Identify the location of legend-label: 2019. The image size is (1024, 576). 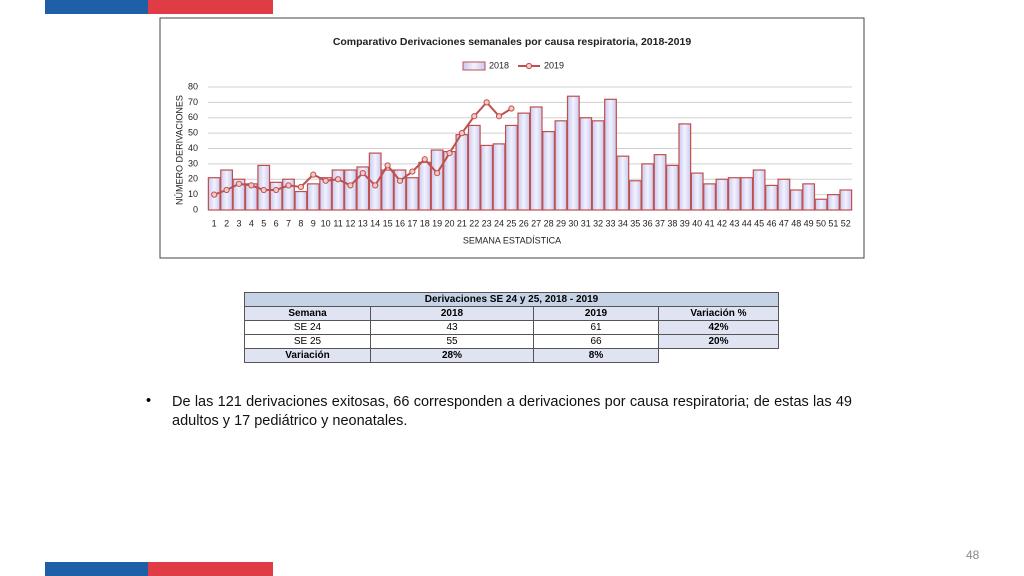
(554, 65).